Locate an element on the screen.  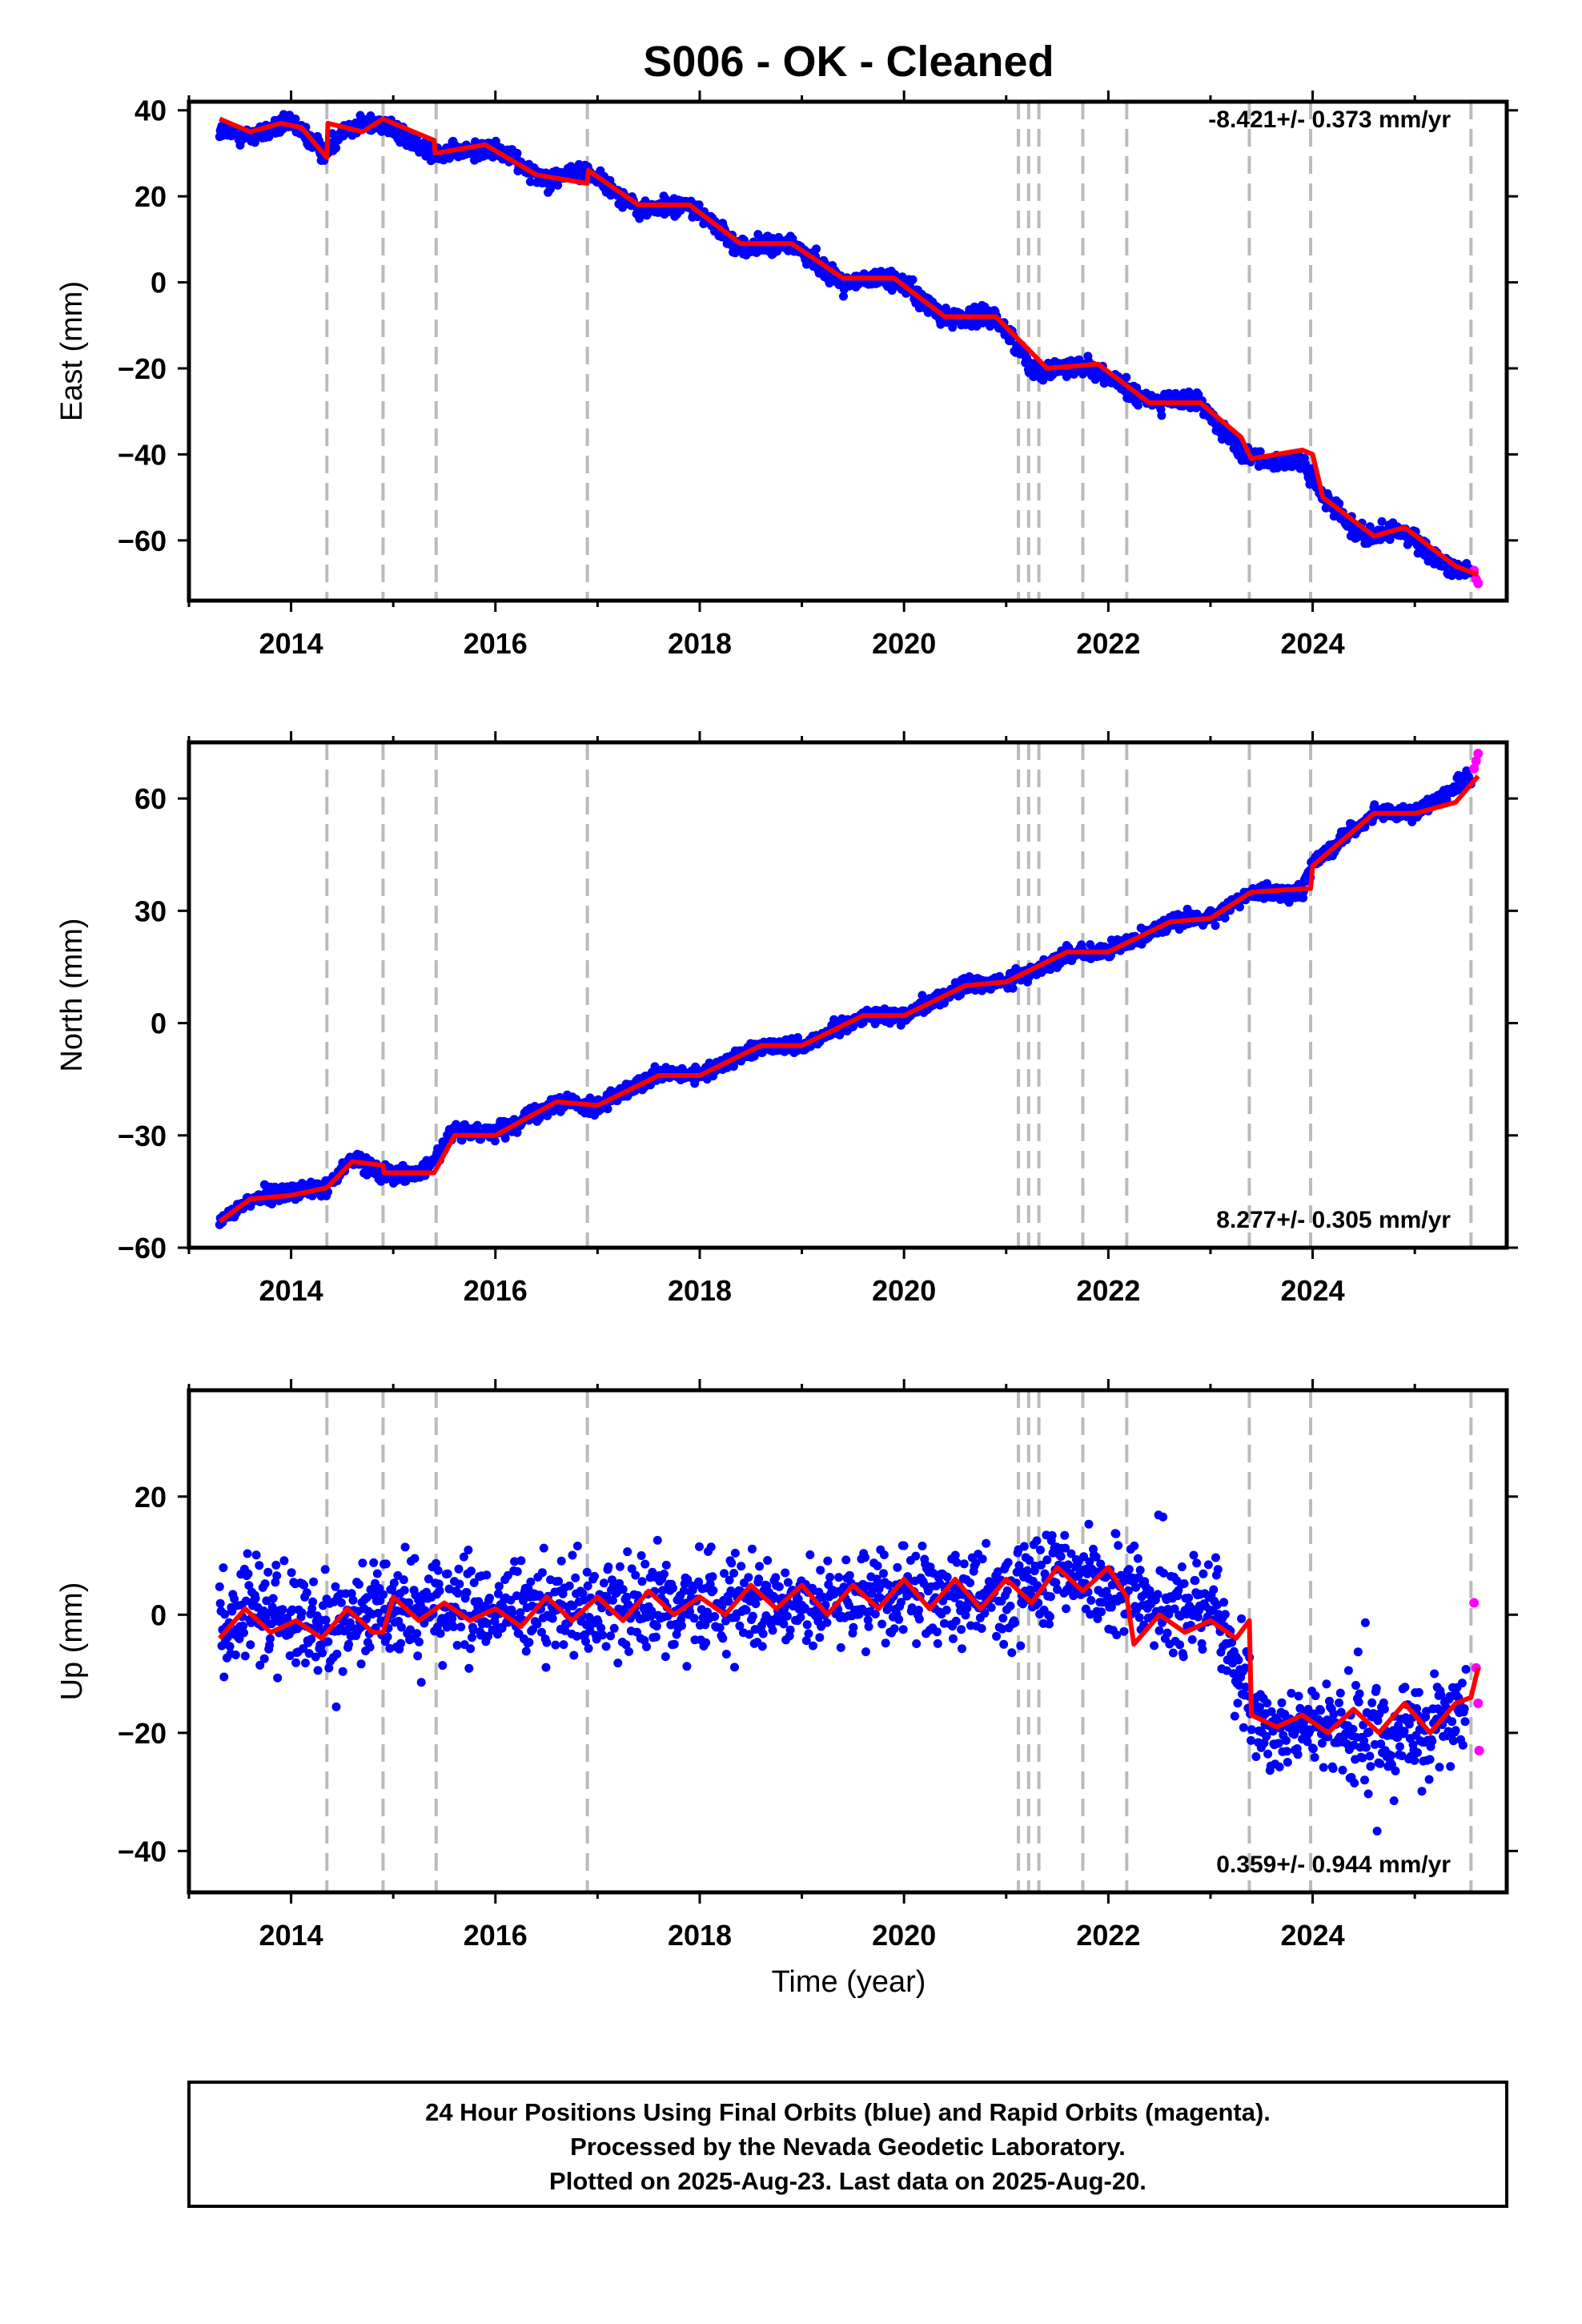
rapid-orbit-points is located at coordinates (1476, 761).